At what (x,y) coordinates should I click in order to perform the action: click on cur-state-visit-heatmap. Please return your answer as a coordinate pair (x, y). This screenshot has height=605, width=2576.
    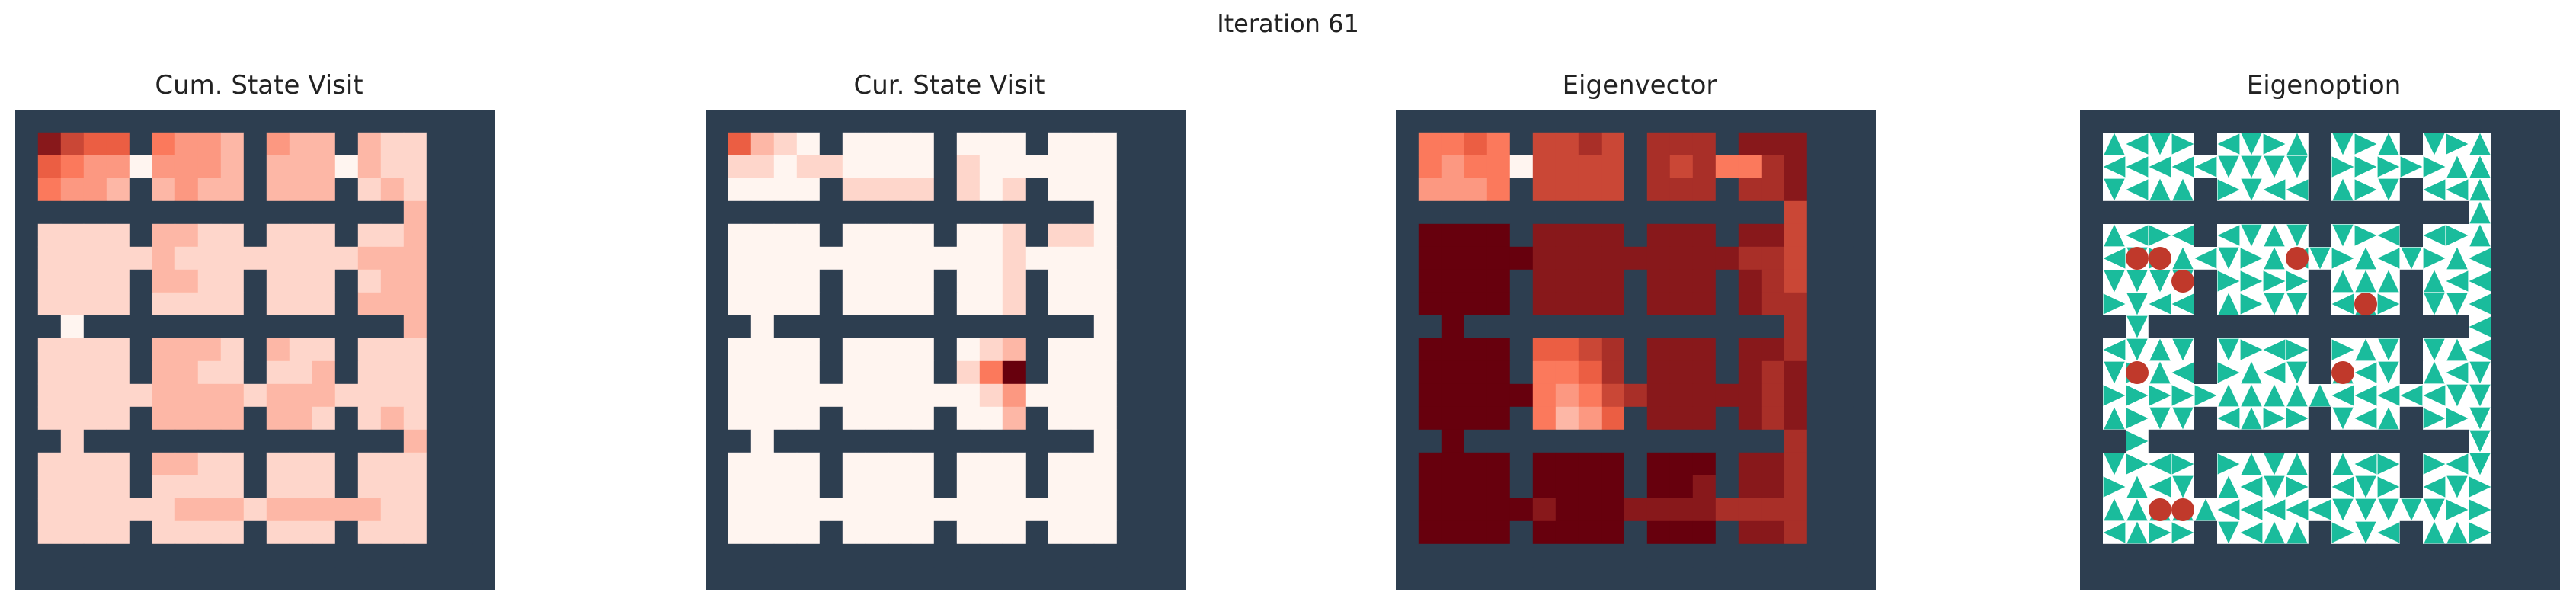
    Looking at the image, I should click on (946, 350).